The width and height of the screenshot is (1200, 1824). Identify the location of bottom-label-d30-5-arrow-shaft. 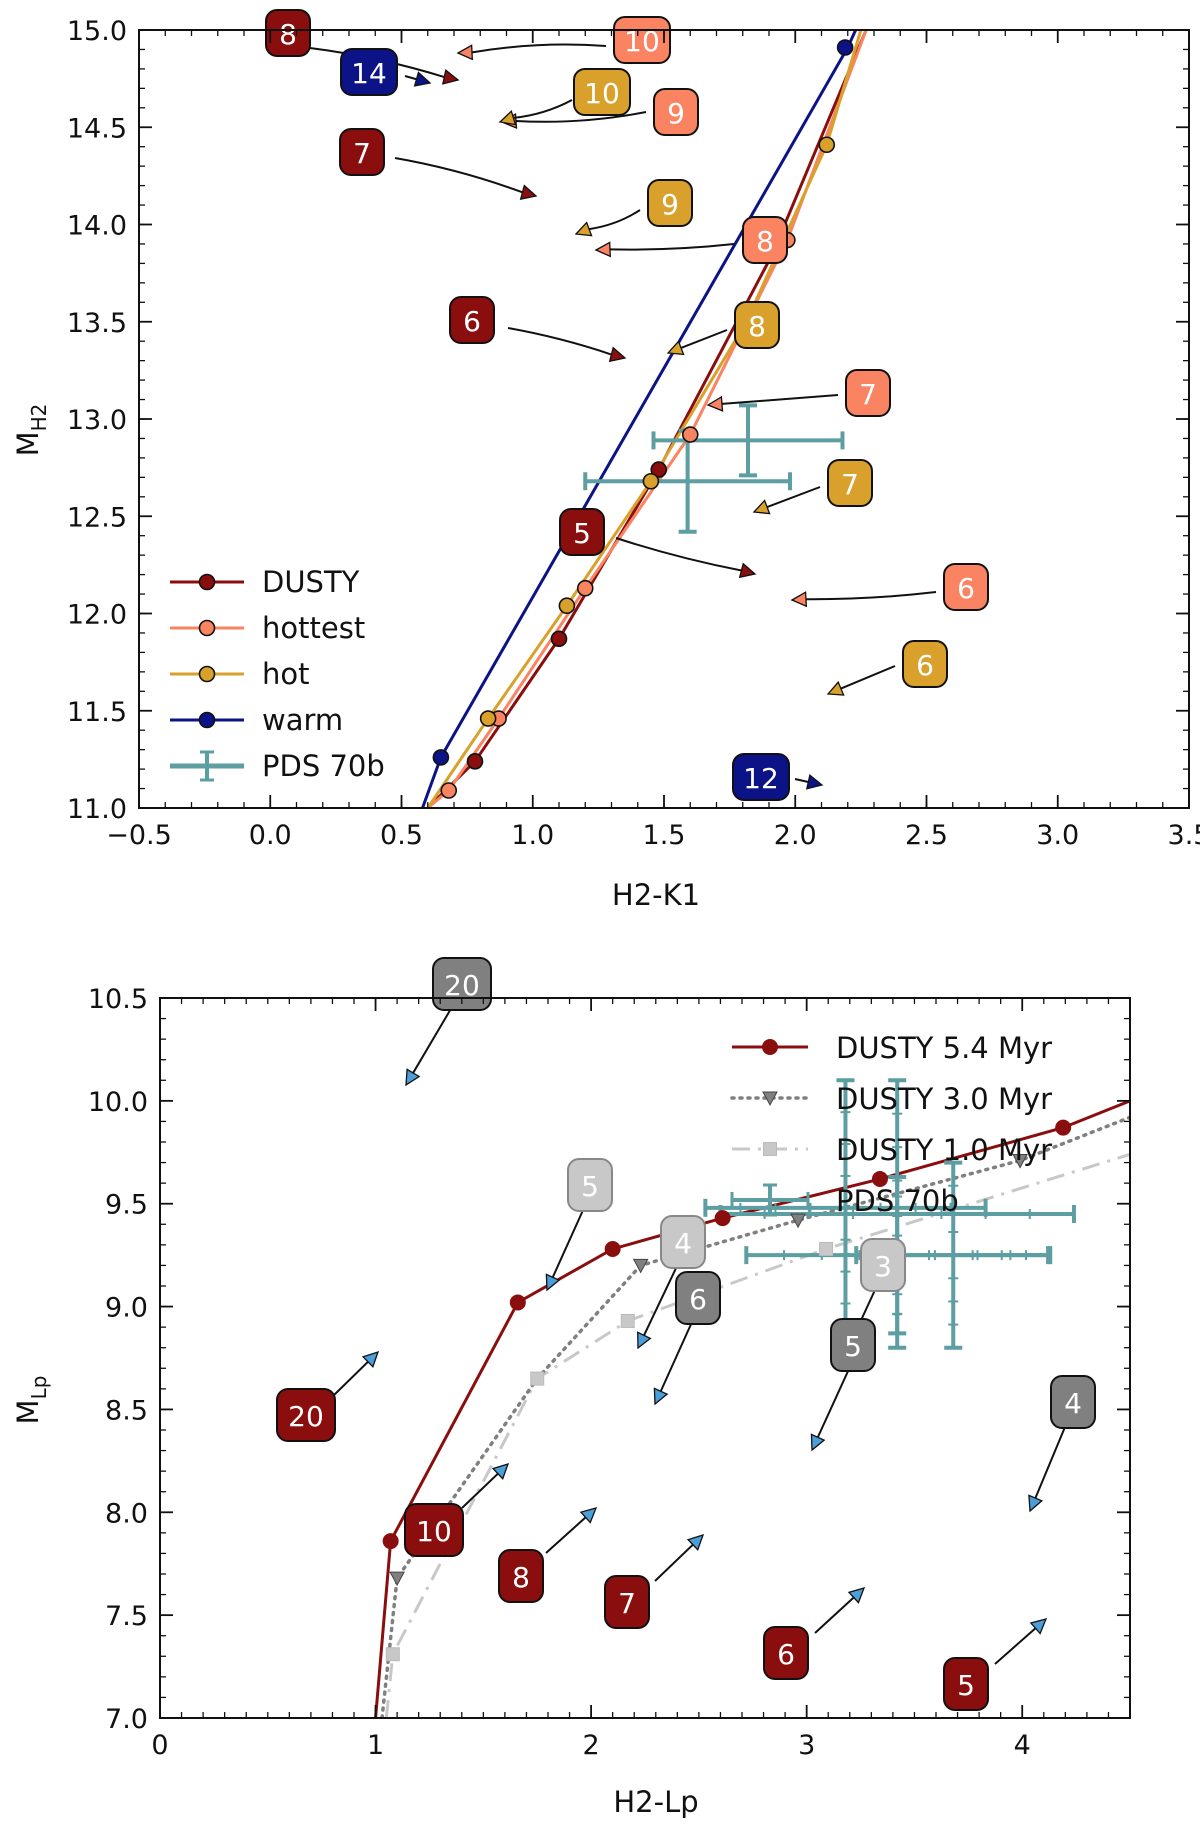
(833, 1403).